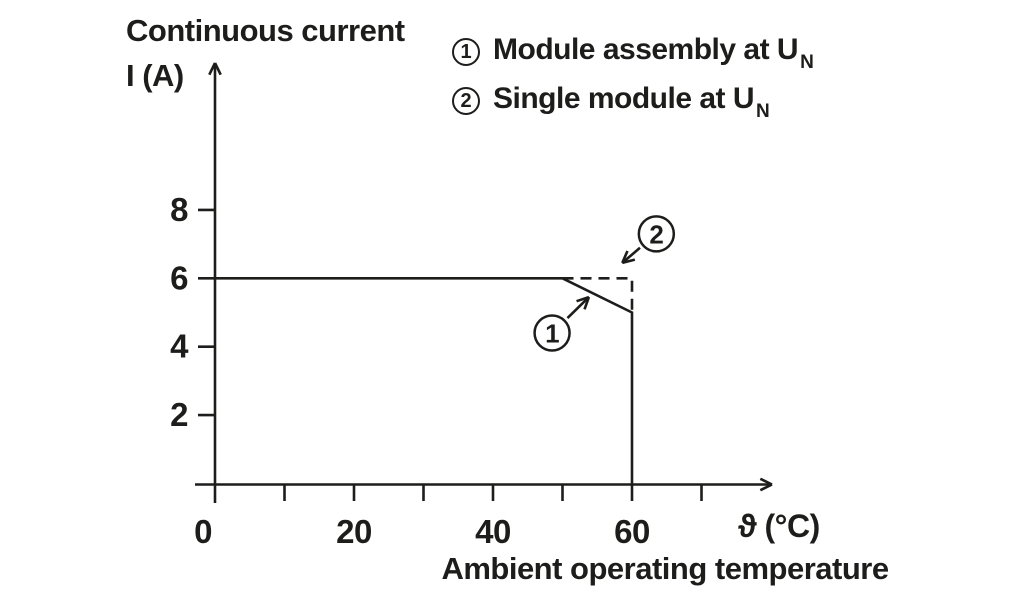  I want to click on y-axis-title: Continuous current I (A), so click(265, 53).